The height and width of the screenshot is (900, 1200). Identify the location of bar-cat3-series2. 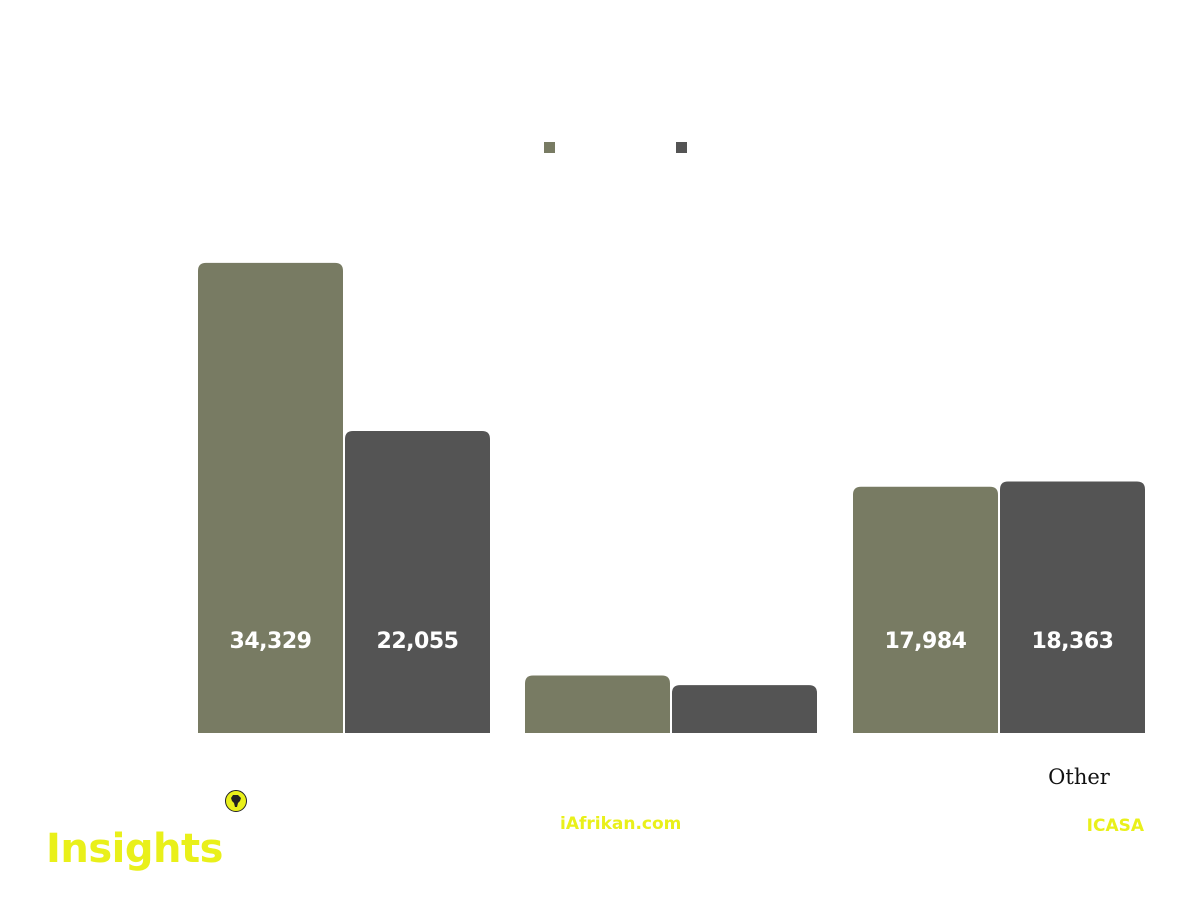
(1072, 607).